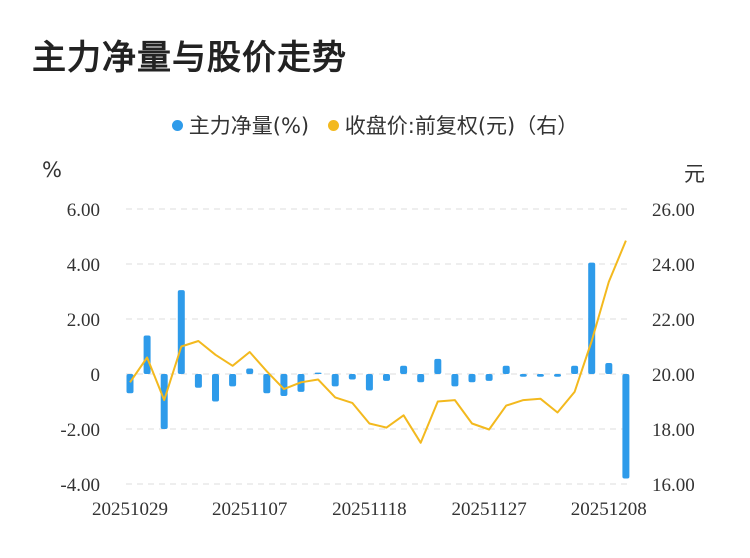 The image size is (750, 558). I want to click on left-axis-unit: %, so click(52, 170).